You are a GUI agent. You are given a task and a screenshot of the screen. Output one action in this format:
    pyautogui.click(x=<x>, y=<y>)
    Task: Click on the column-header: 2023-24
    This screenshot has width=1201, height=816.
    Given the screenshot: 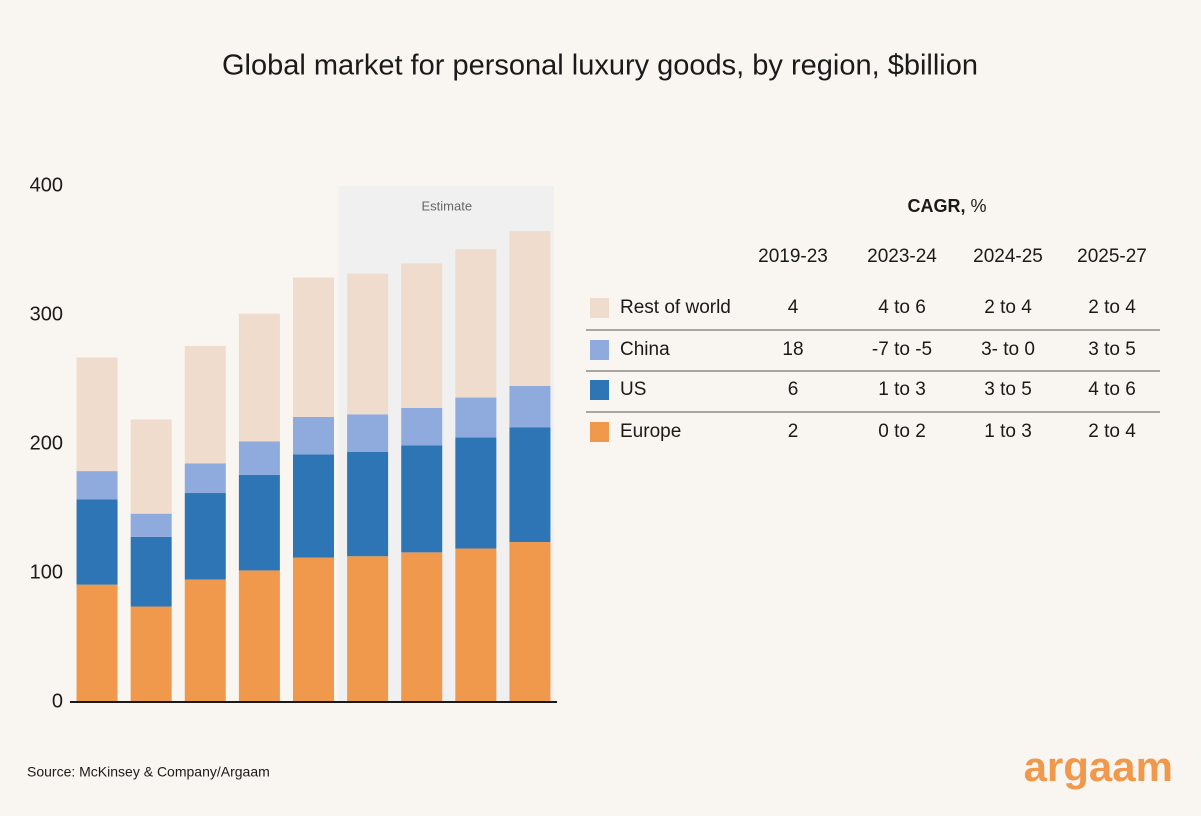 What is the action you would take?
    pyautogui.click(x=902, y=256)
    